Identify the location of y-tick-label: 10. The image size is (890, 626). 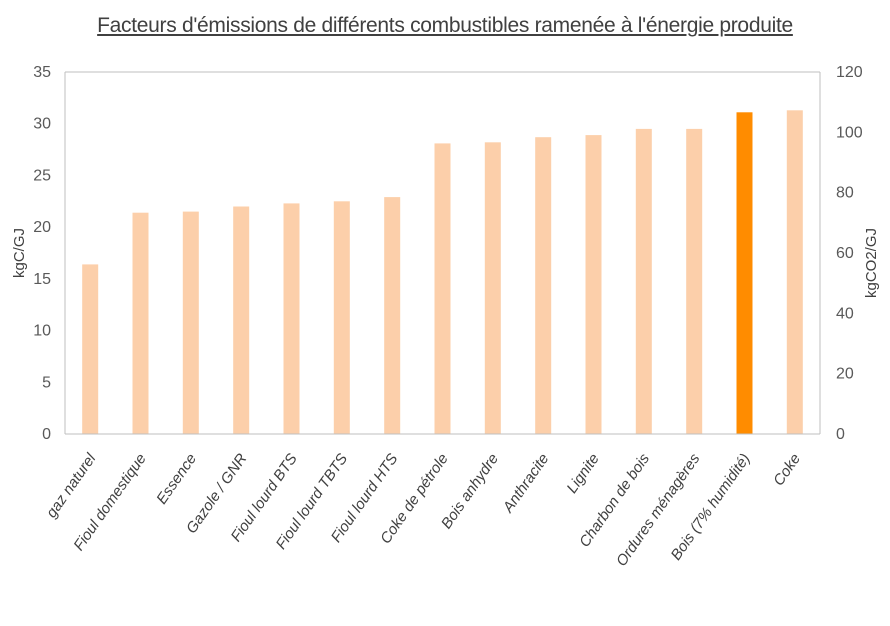
(42, 331).